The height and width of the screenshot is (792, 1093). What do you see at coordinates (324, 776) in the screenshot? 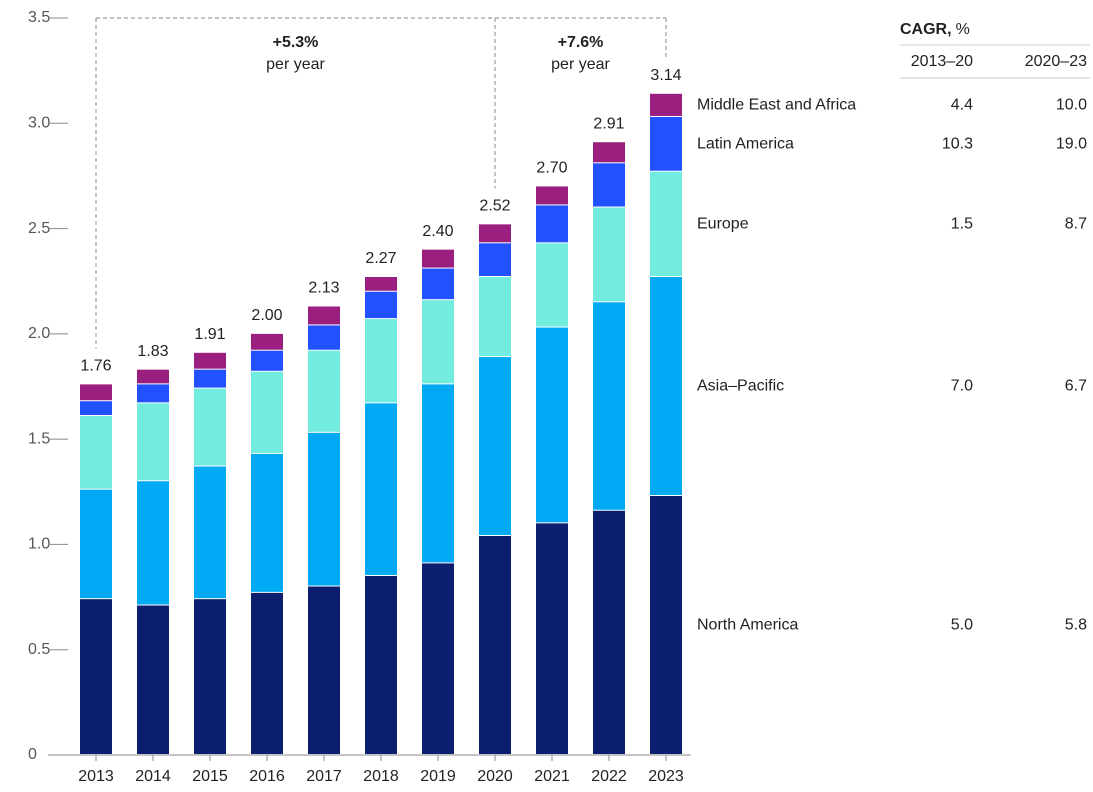
I see `x-tick-label: 2017` at bounding box center [324, 776].